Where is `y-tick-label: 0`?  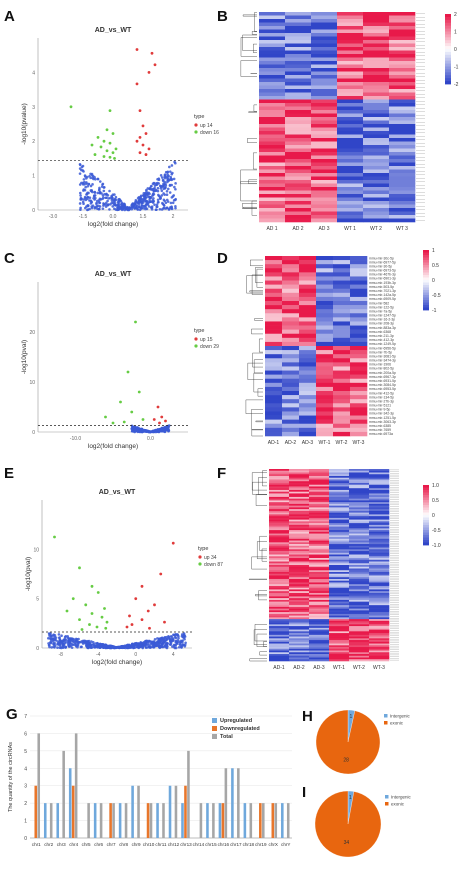
y-tick-label: 0 is located at coordinates (33, 211).